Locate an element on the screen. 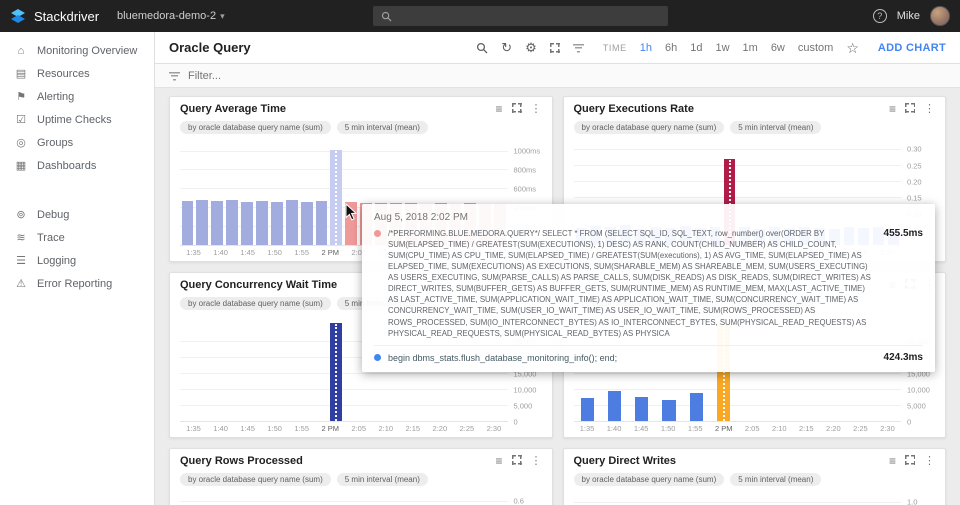 The width and height of the screenshot is (960, 505). avatar is located at coordinates (940, 16).